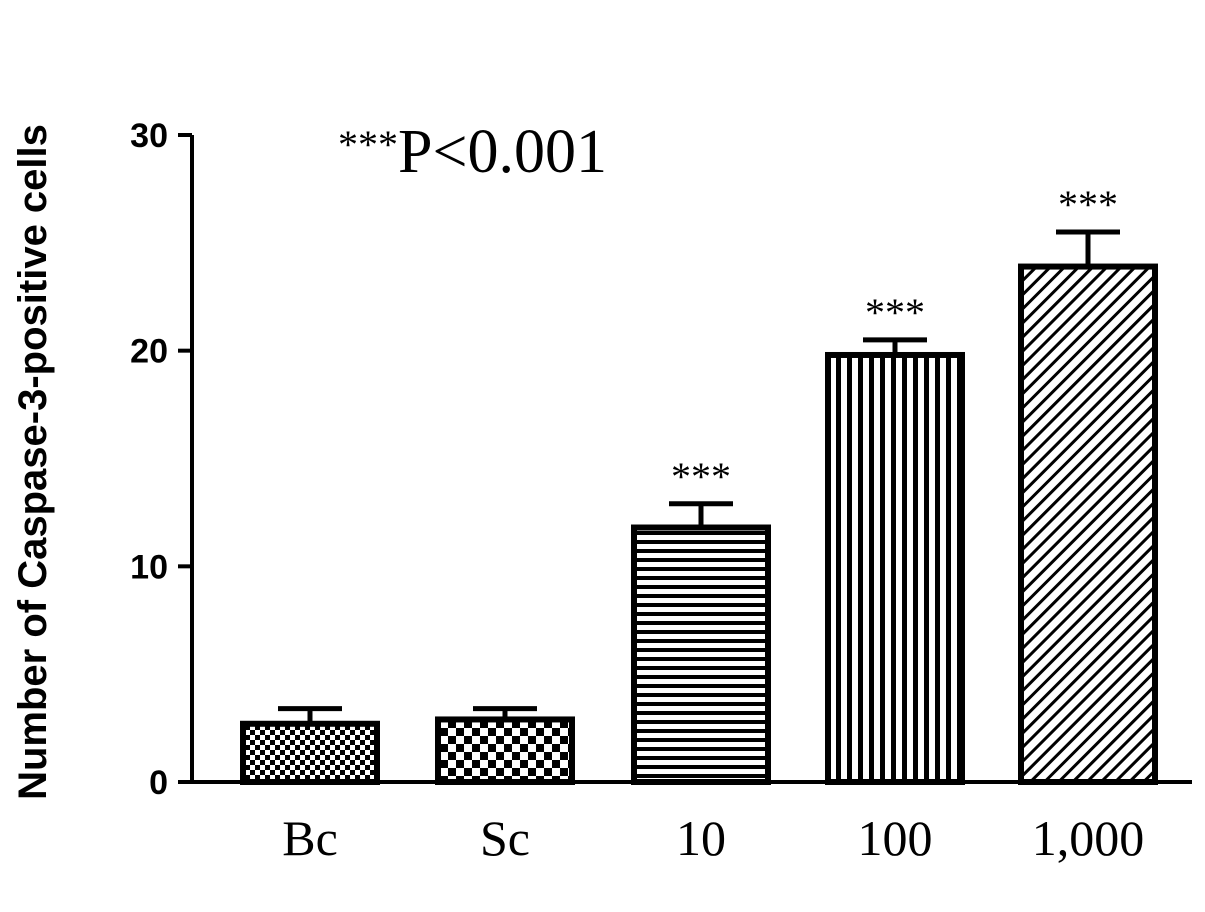 The width and height of the screenshot is (1205, 912). Describe the element at coordinates (310, 753) in the screenshot. I see `bar-Bc` at that location.